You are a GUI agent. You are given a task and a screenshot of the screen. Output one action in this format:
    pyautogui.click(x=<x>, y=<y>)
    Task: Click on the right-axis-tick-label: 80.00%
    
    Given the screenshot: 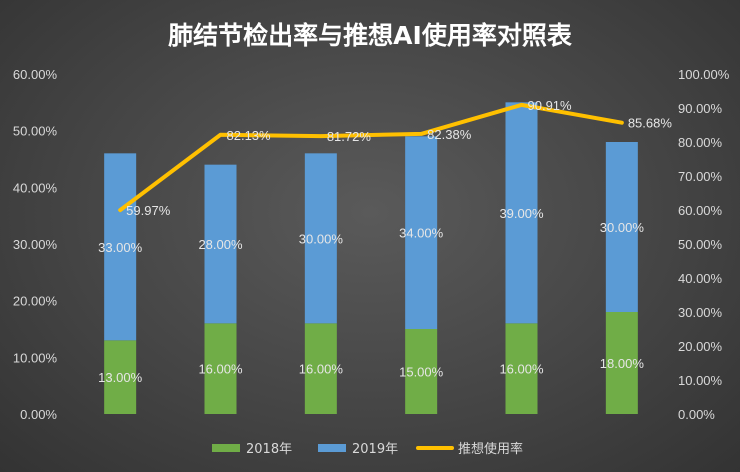 What is the action you would take?
    pyautogui.click(x=700, y=142)
    